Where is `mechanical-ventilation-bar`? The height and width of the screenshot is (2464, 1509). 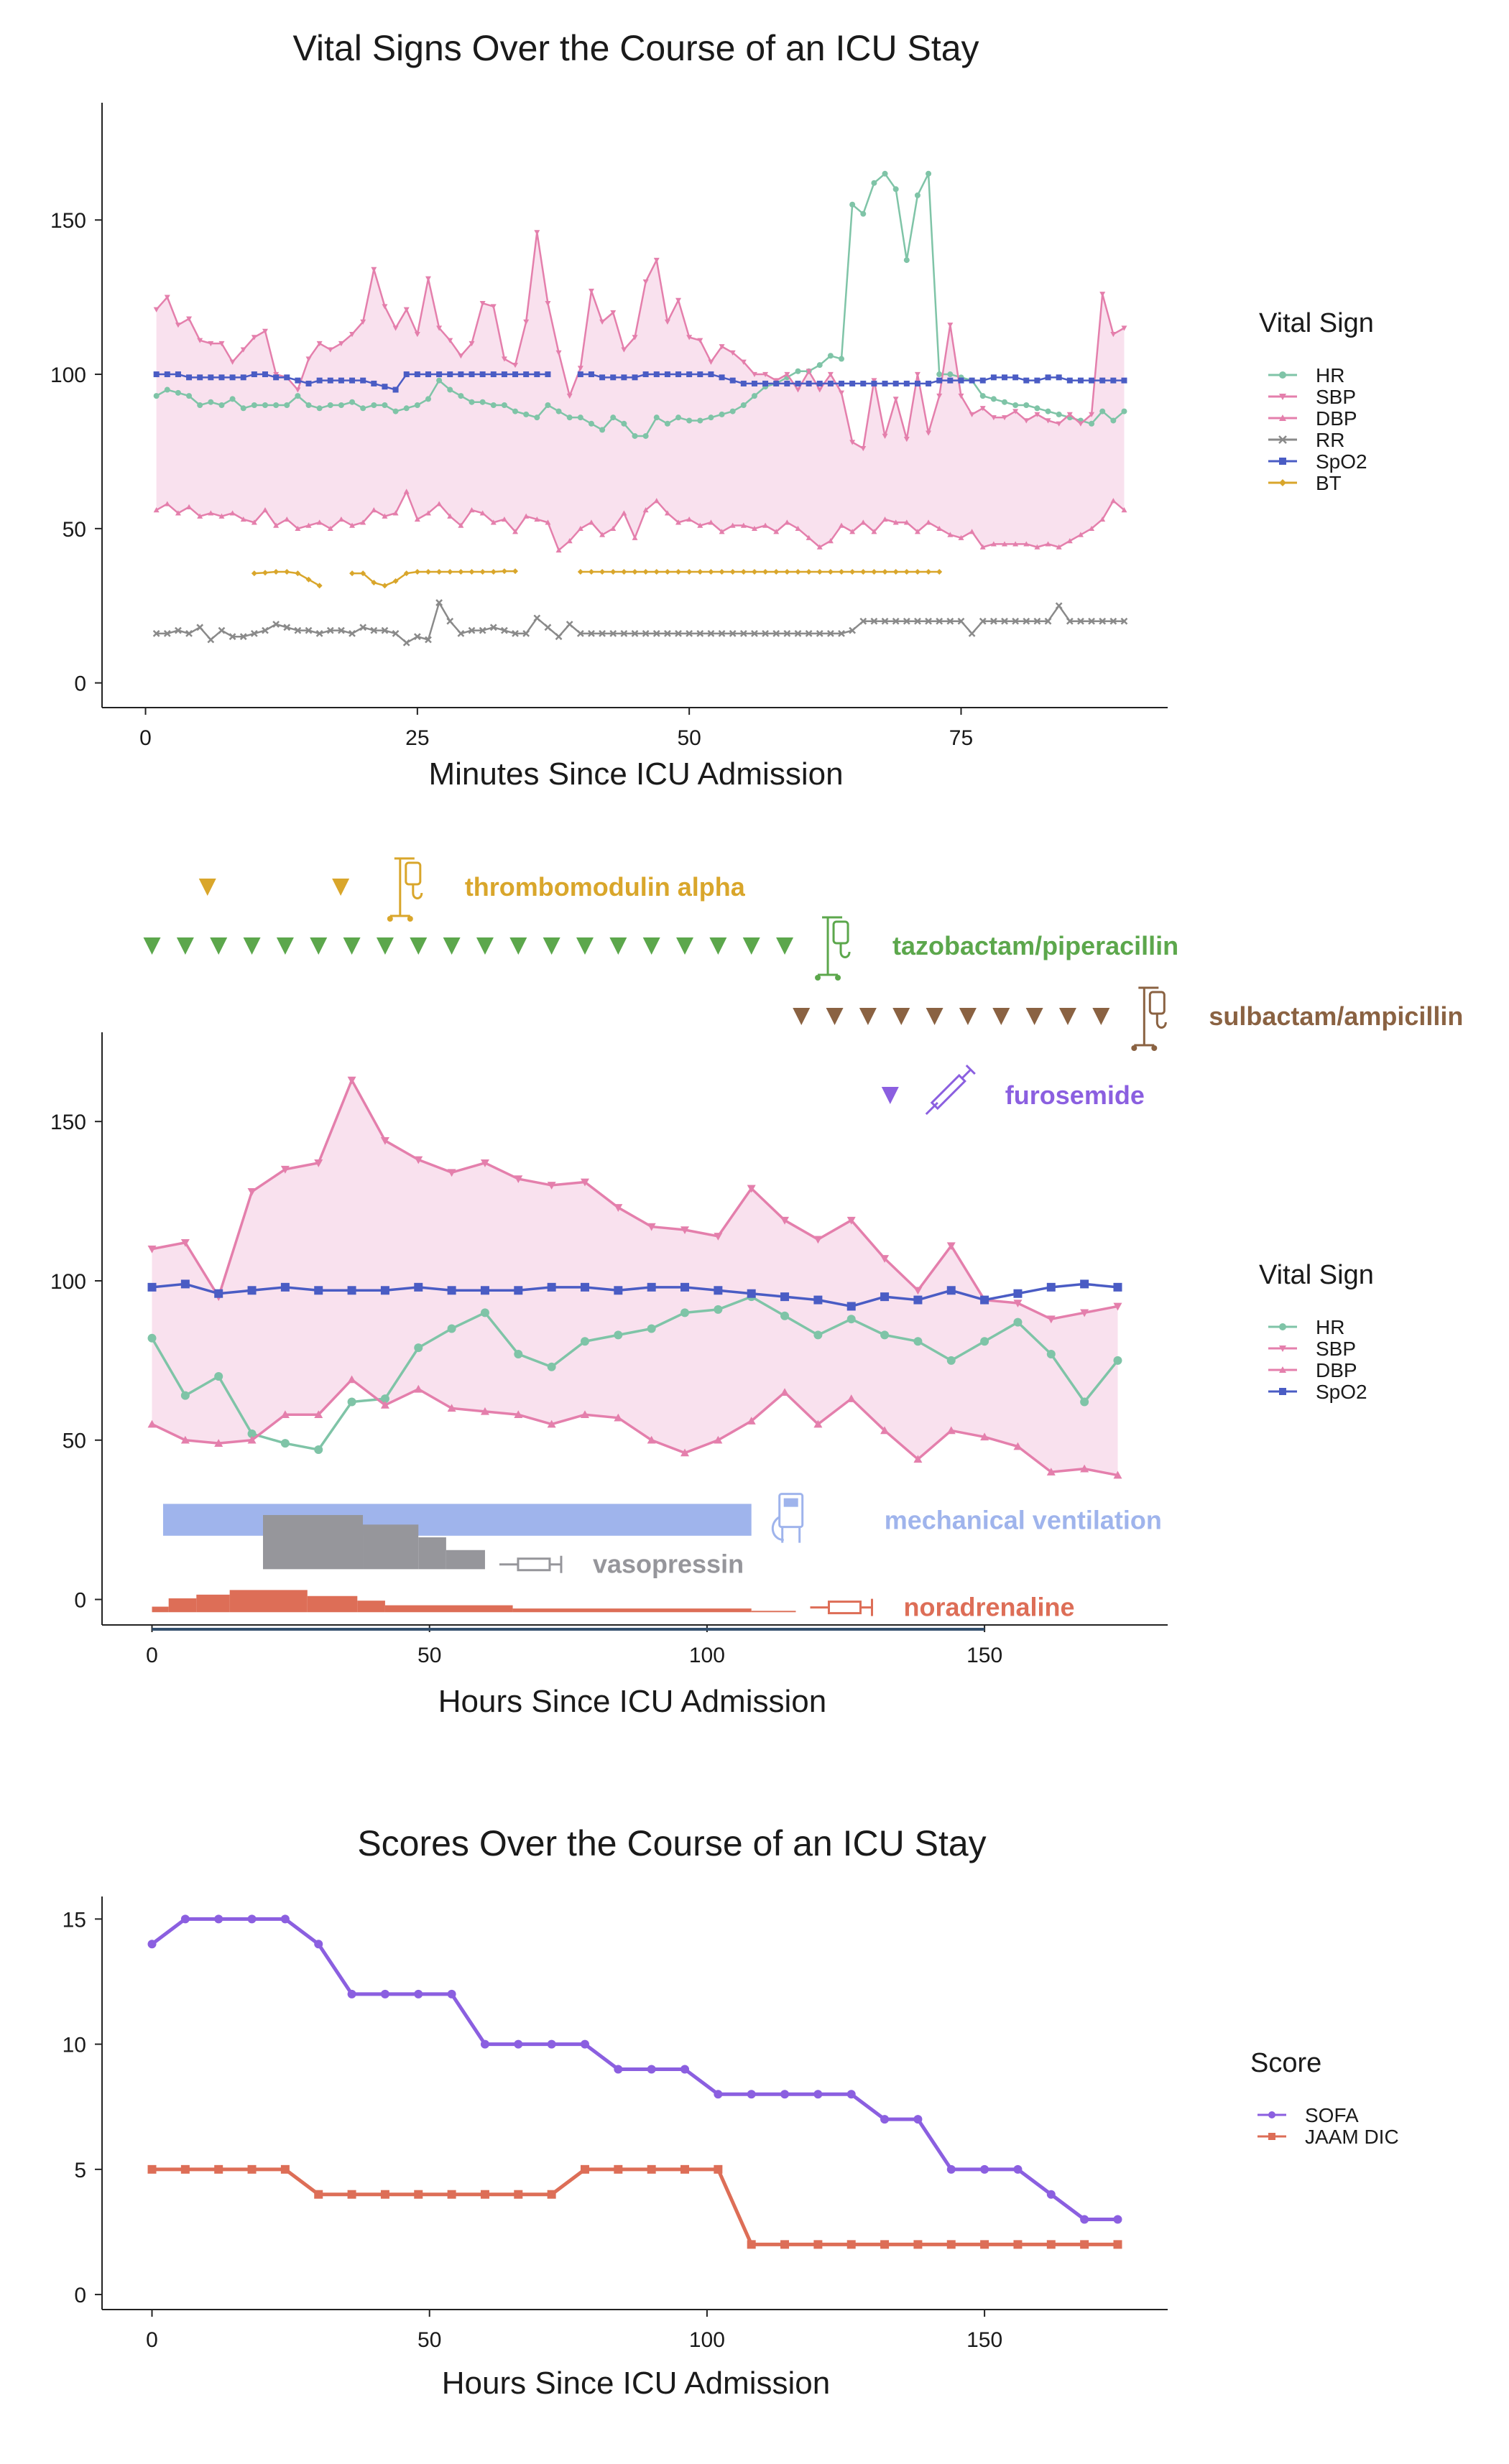 mechanical-ventilation-bar is located at coordinates (457, 1520).